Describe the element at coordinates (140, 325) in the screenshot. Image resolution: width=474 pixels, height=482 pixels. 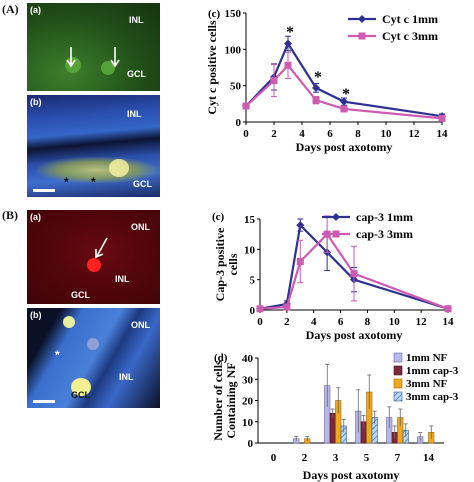
I see `onl-label: ONL` at that location.